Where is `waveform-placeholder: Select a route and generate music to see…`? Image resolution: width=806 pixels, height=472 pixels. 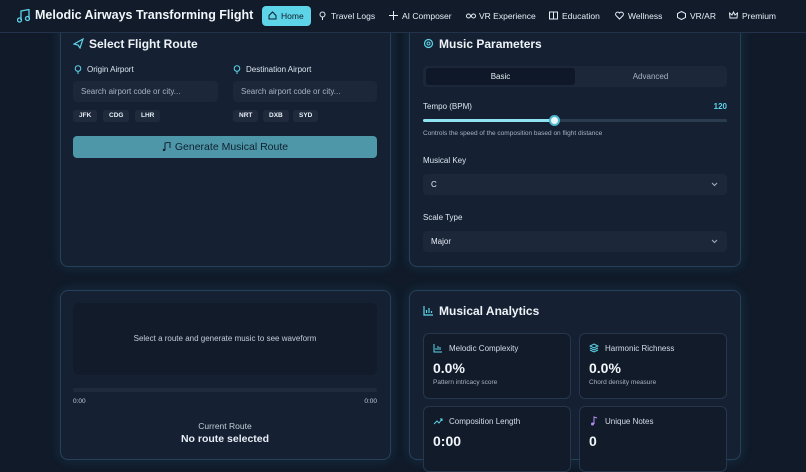
waveform-placeholder: Select a route and generate music to see… is located at coordinates (225, 338).